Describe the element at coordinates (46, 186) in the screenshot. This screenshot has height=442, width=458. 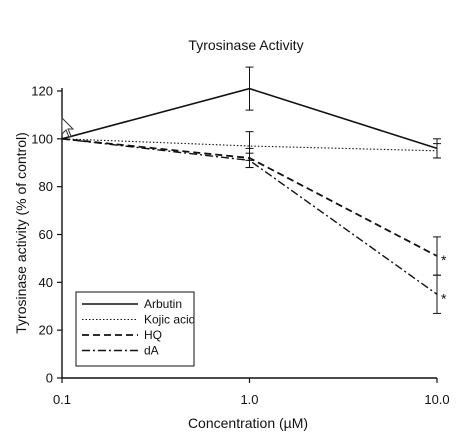
I see `y-tick-label: 80` at that location.